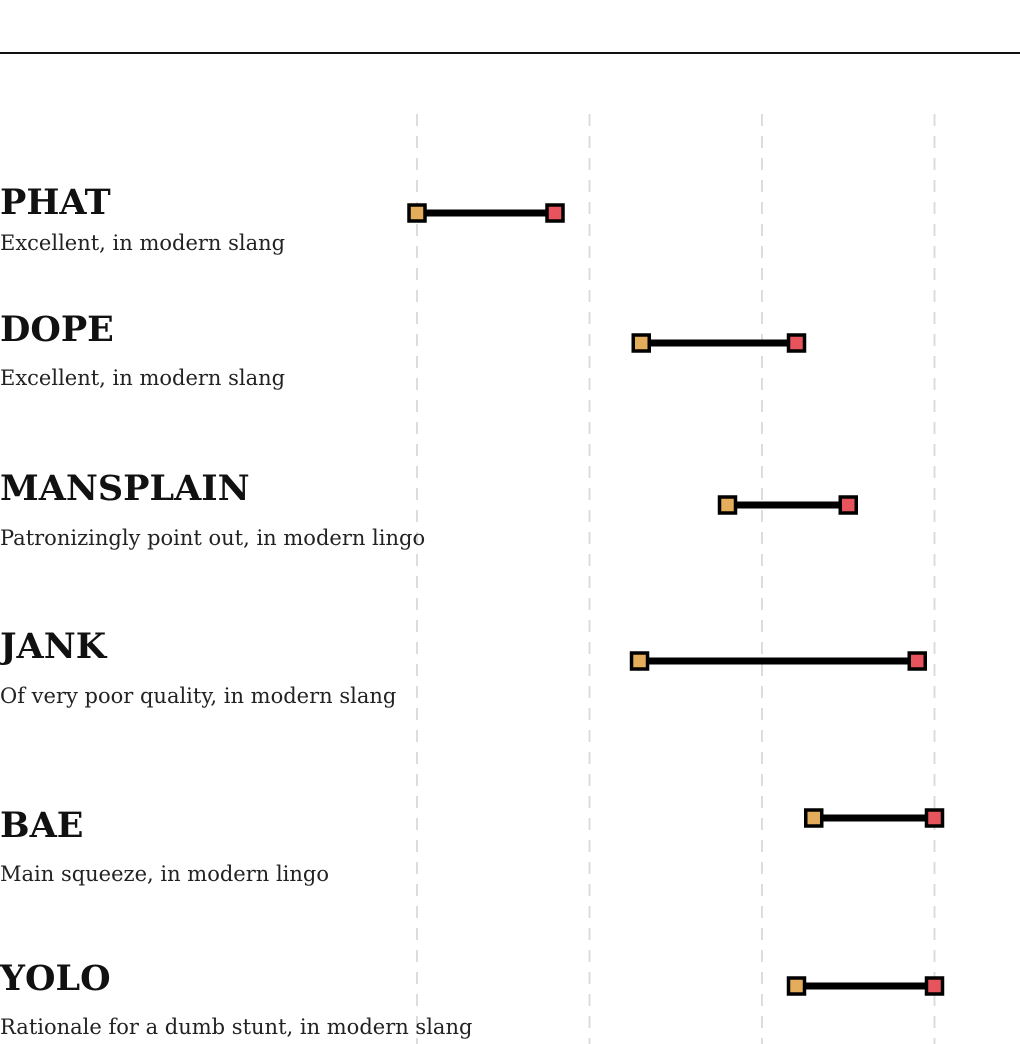 The width and height of the screenshot is (1020, 1044). Describe the element at coordinates (125, 488) in the screenshot. I see `term-label: MANSPLAIN` at that location.